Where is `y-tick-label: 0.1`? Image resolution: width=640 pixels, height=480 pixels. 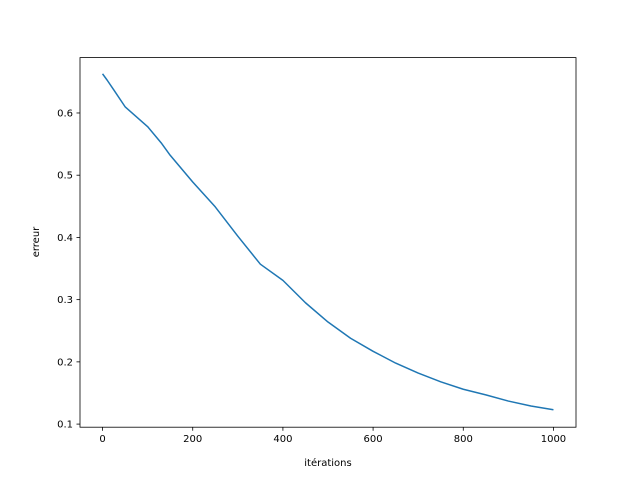
y-tick-label: 0.1 is located at coordinates (65, 425).